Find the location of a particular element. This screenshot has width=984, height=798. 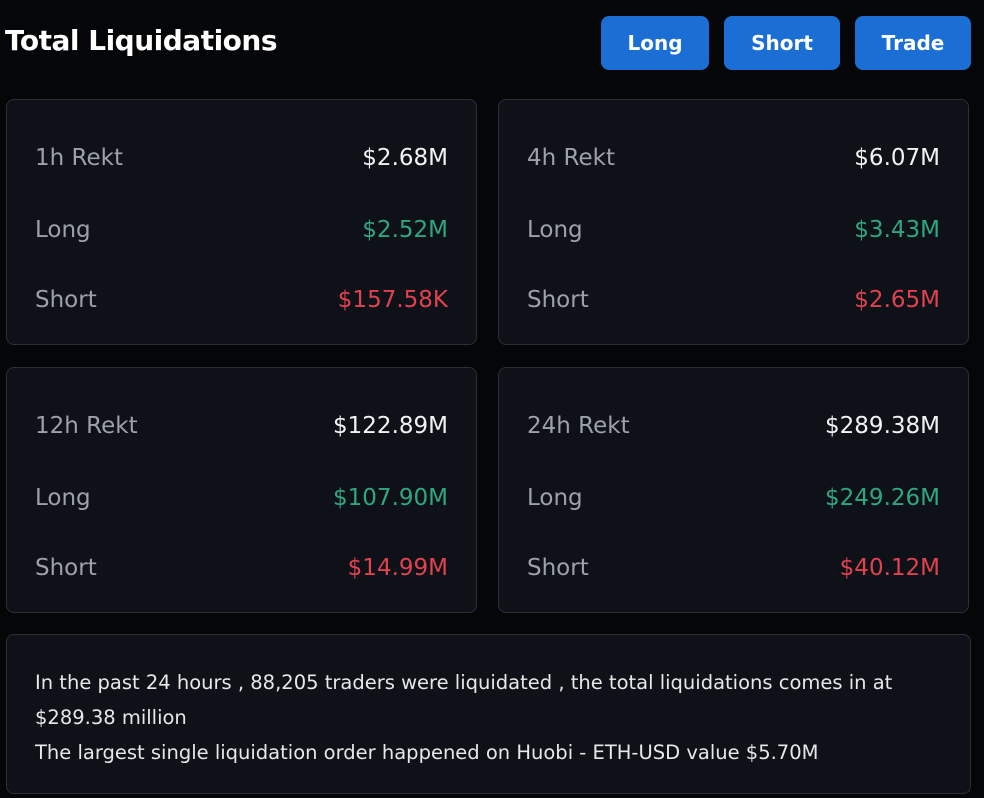

stat-row: Long $3.43M is located at coordinates (733, 230).